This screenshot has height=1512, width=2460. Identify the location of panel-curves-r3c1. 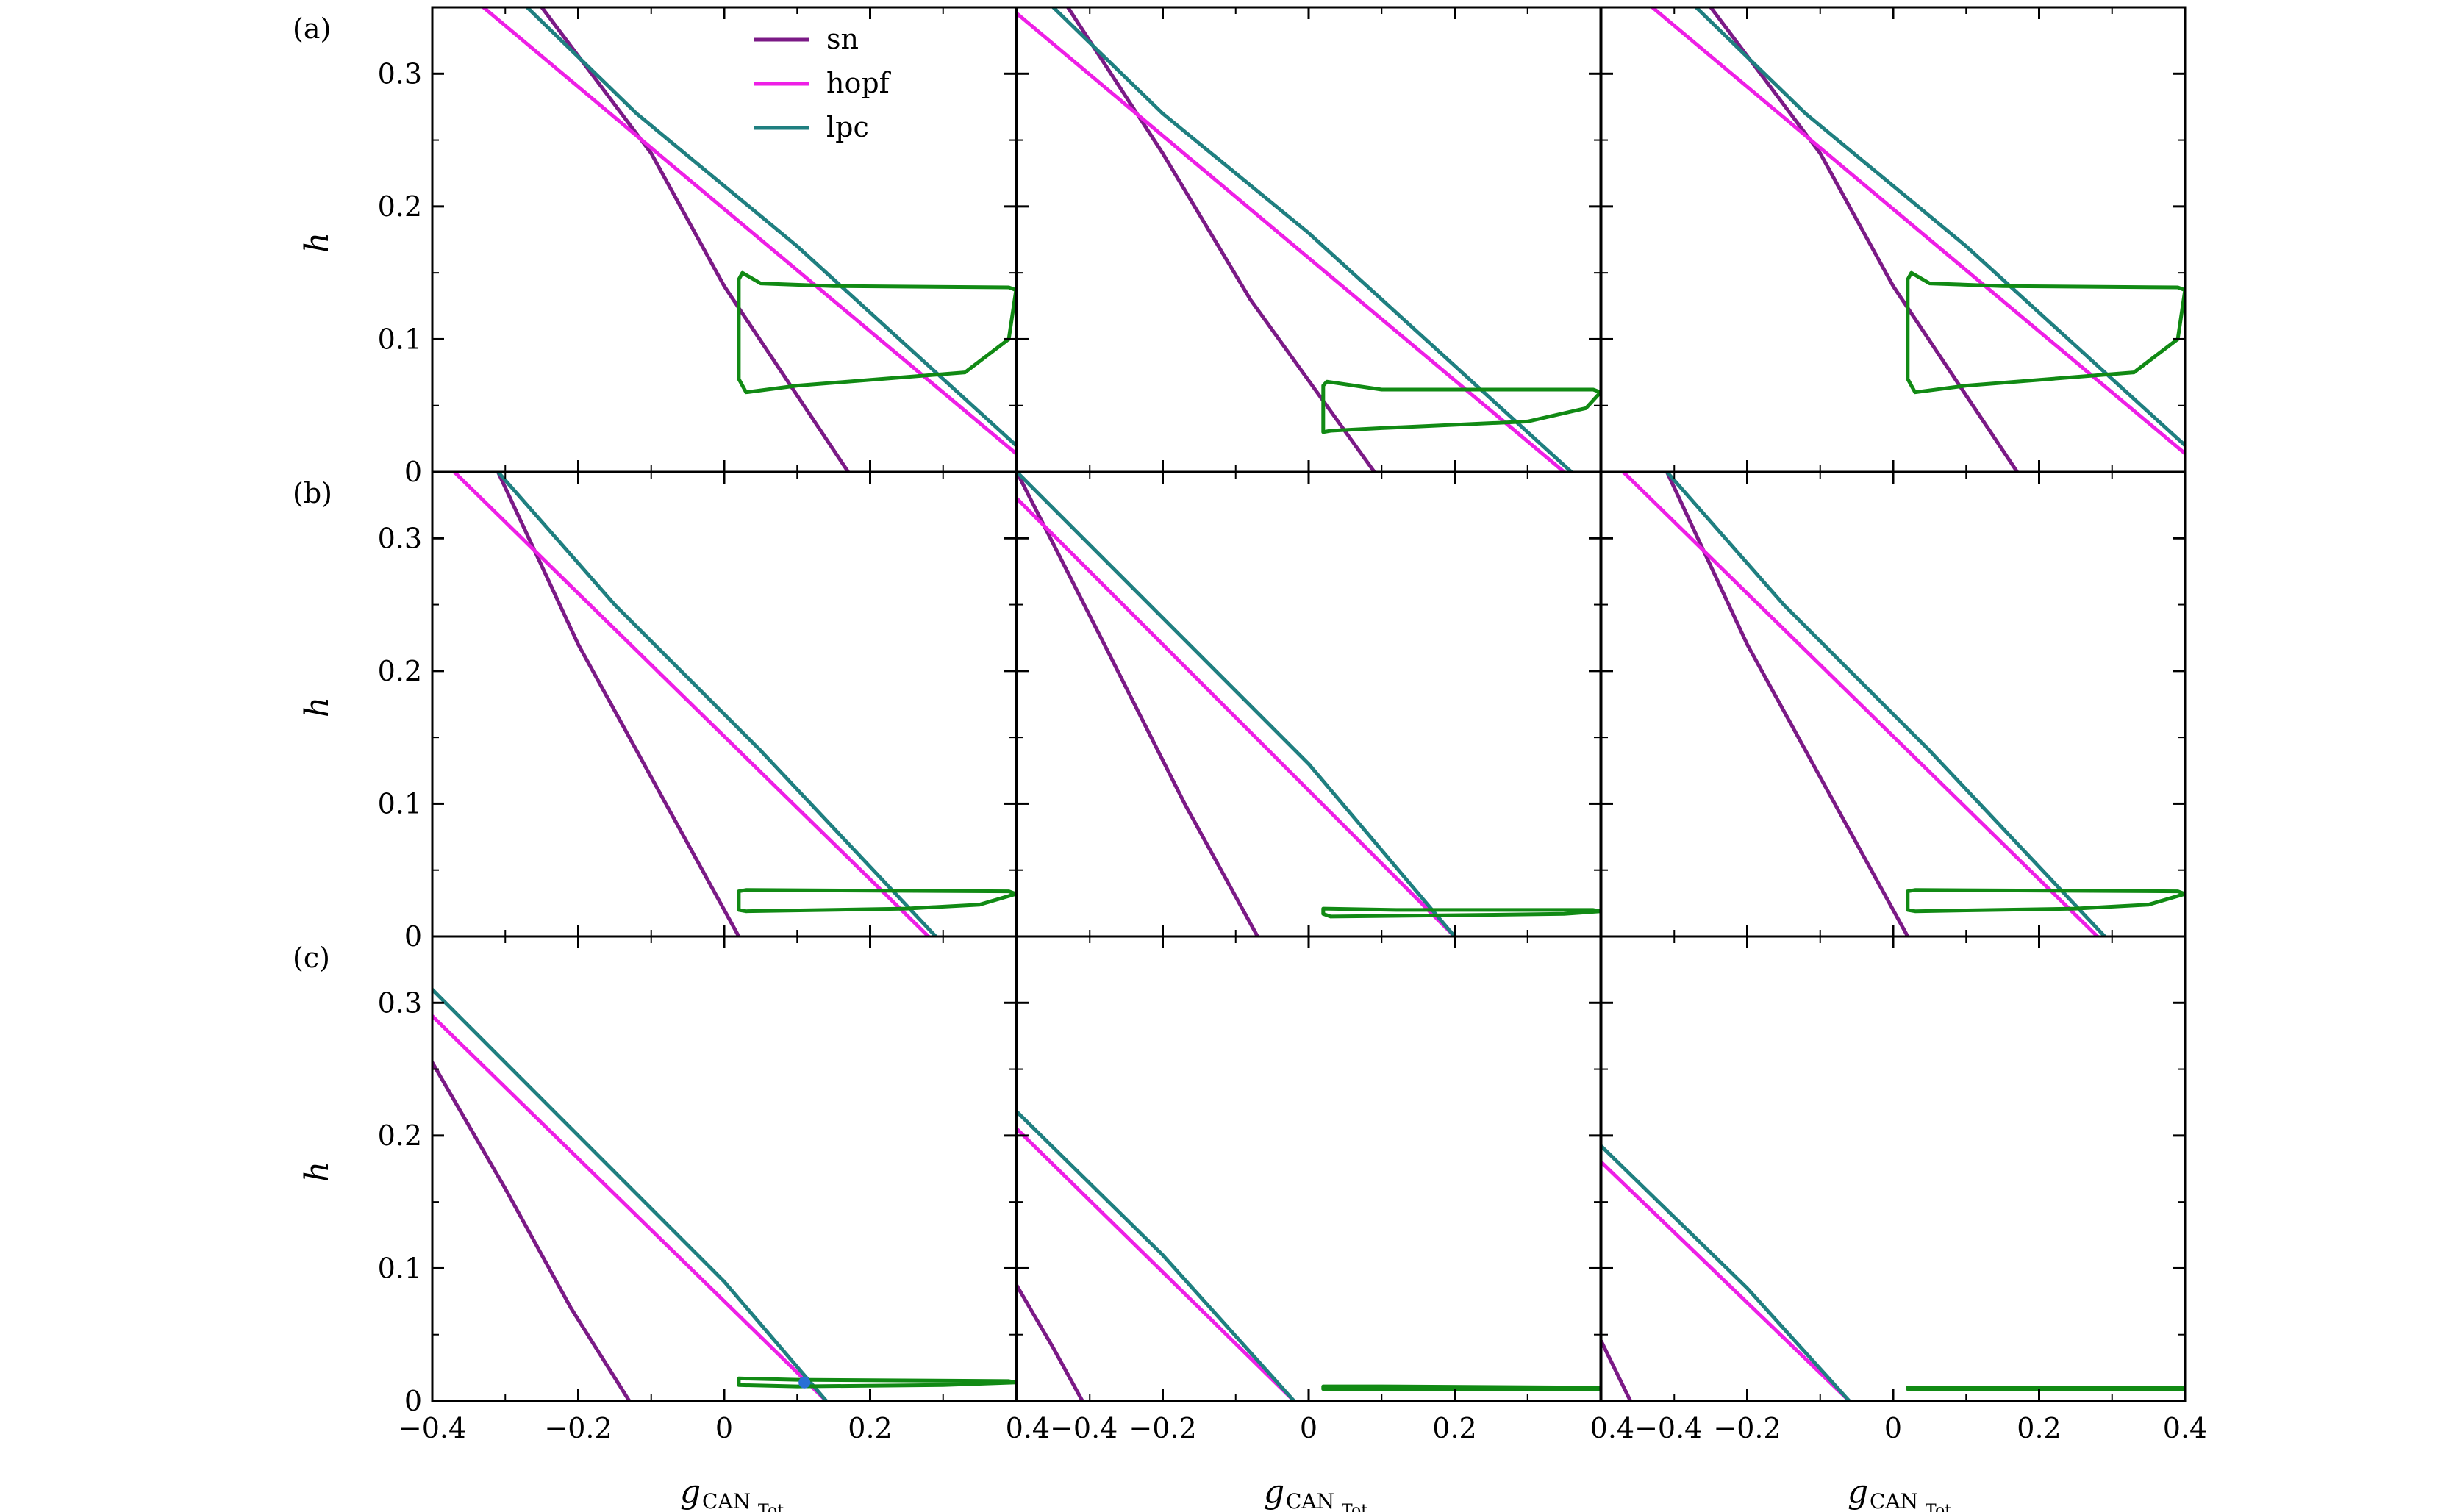
(724, 1194).